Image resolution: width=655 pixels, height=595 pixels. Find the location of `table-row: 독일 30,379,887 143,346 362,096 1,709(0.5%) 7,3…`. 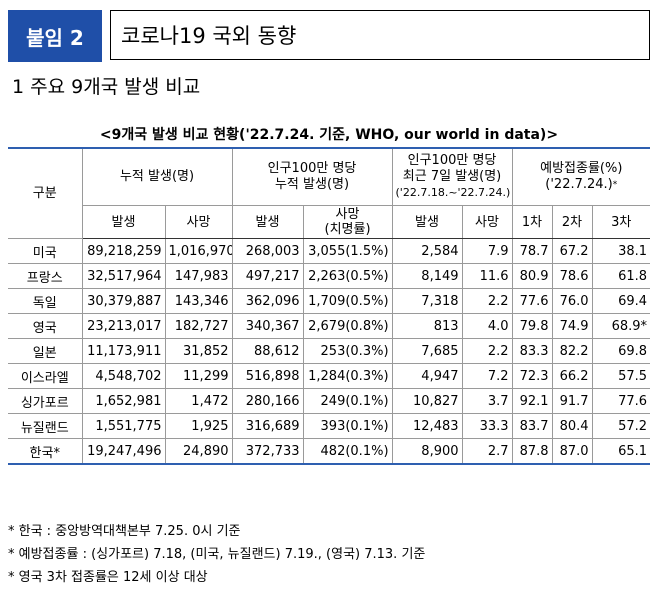

table-row: 독일 30,379,887 143,346 362,096 1,709(0.5%) 7,3… is located at coordinates (329, 301).